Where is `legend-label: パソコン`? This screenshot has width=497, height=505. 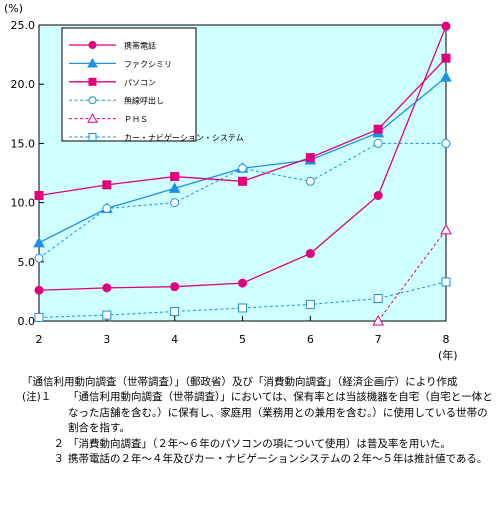 legend-label: パソコン is located at coordinates (140, 82).